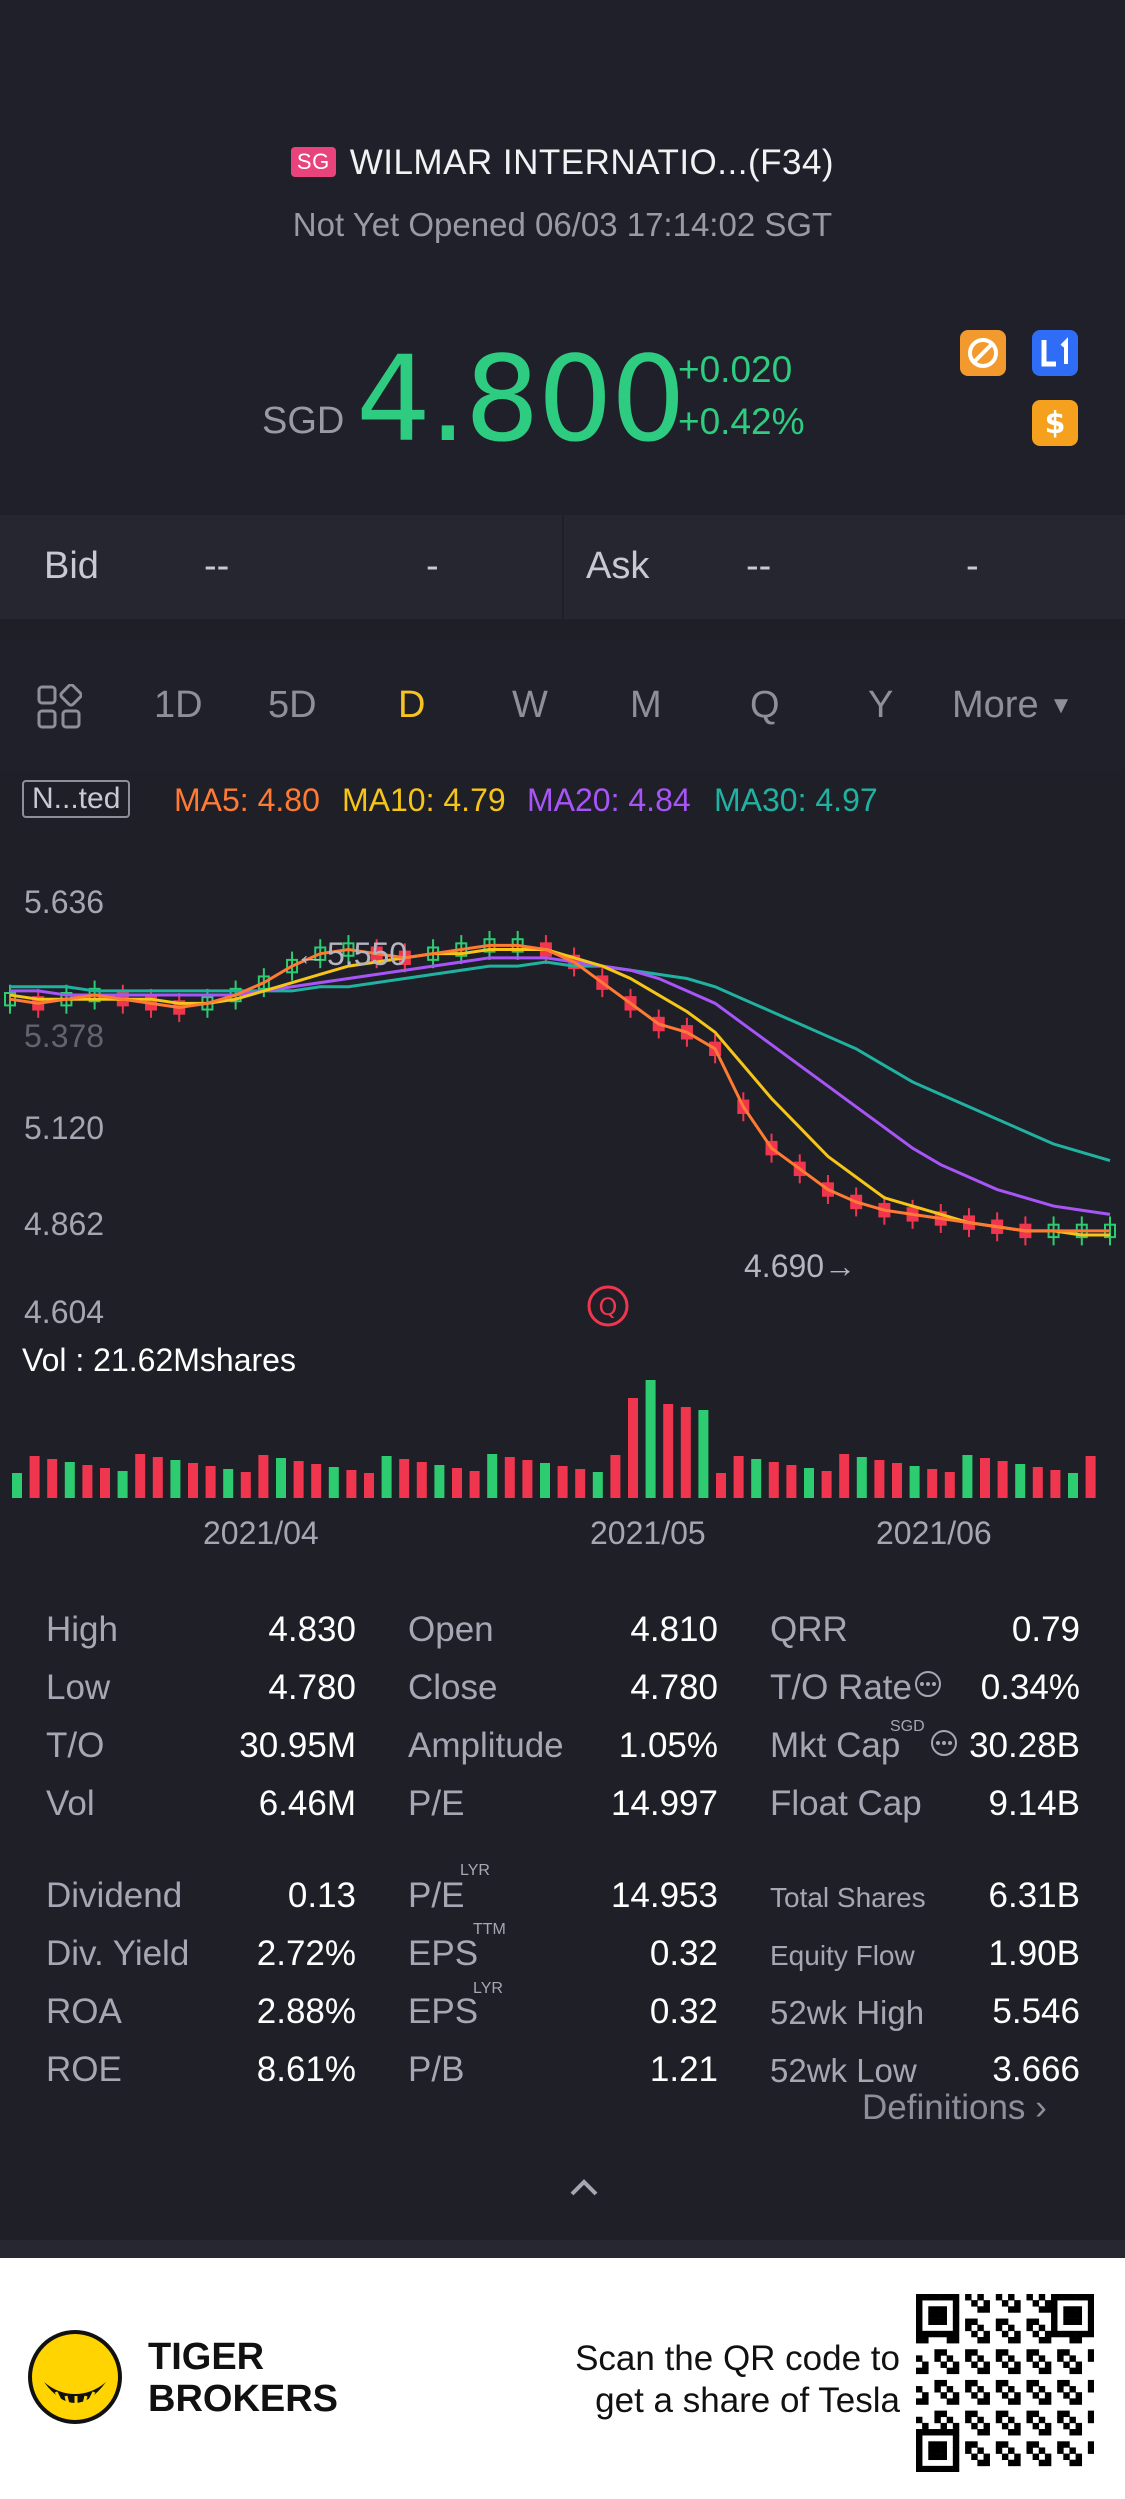 Image resolution: width=1125 pixels, height=2499 pixels. I want to click on stat-label: Div. Yield, so click(118, 1953).